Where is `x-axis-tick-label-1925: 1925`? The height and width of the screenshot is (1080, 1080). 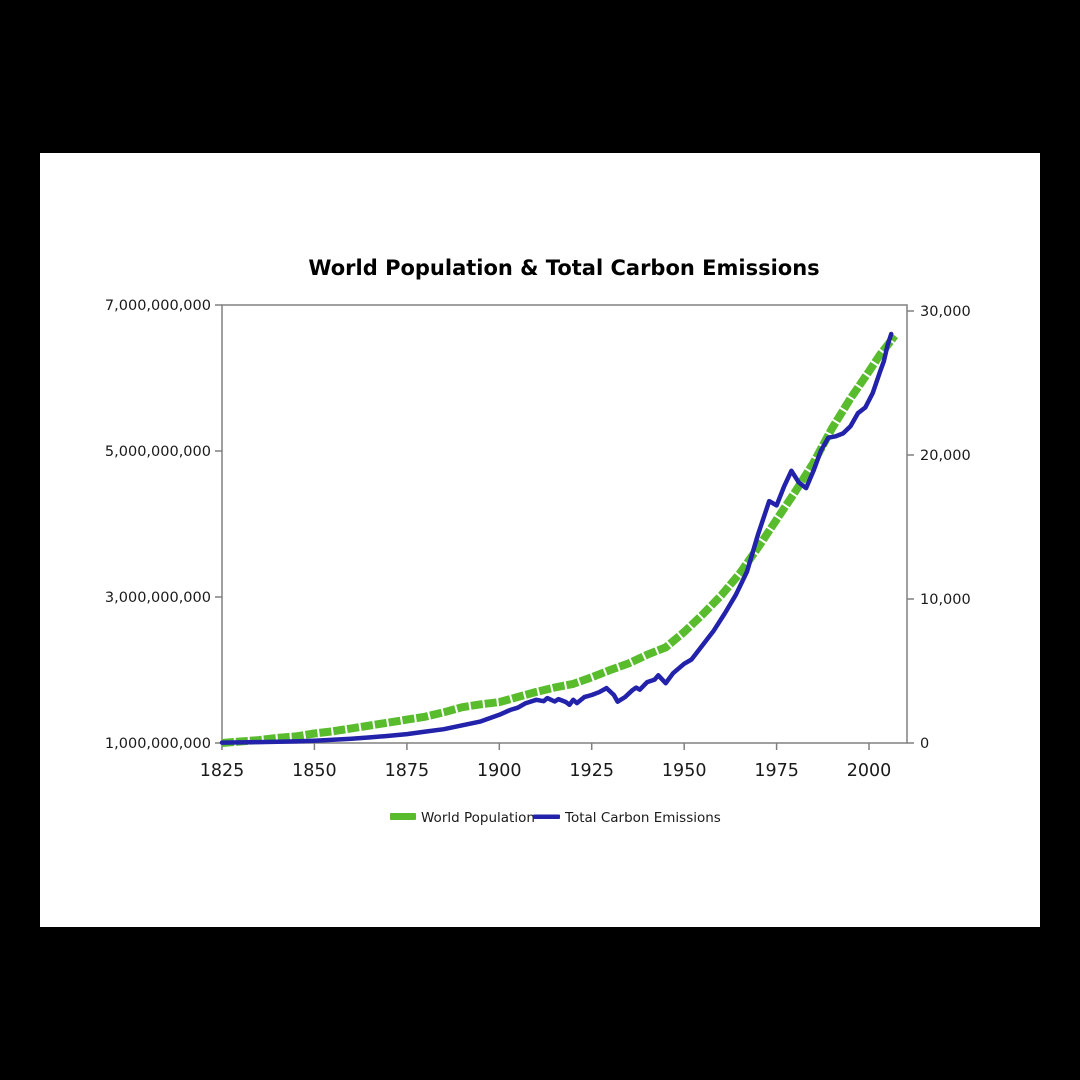 x-axis-tick-label-1925: 1925 is located at coordinates (591, 771).